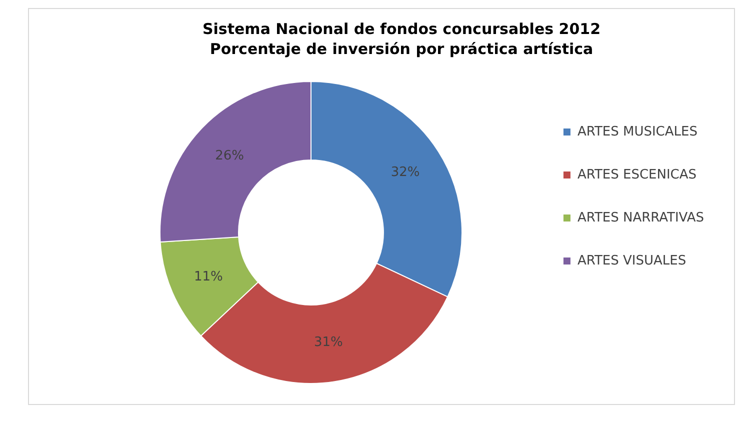  What do you see at coordinates (402, 49) in the screenshot?
I see `chart-subtitle: Porcentaje de inversión por práctica artística` at bounding box center [402, 49].